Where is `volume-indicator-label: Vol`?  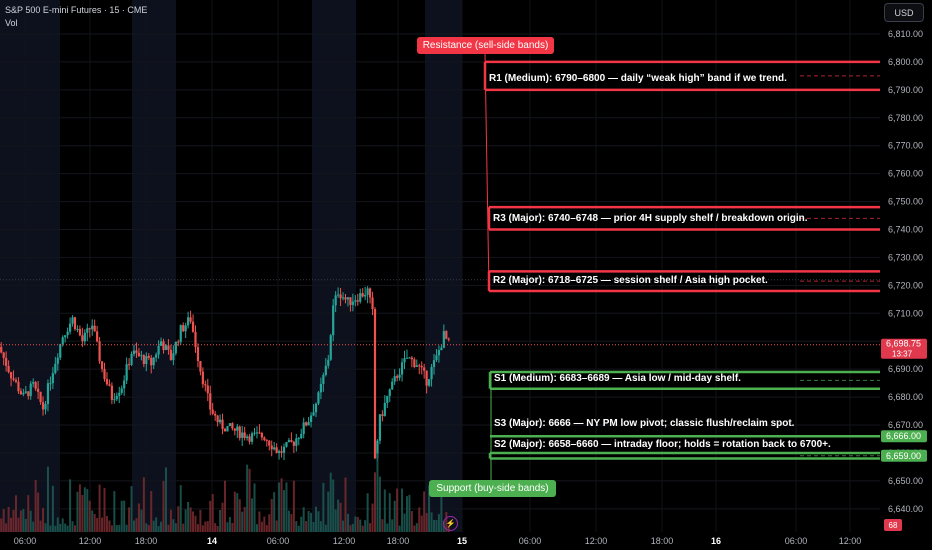 volume-indicator-label: Vol is located at coordinates (11, 23).